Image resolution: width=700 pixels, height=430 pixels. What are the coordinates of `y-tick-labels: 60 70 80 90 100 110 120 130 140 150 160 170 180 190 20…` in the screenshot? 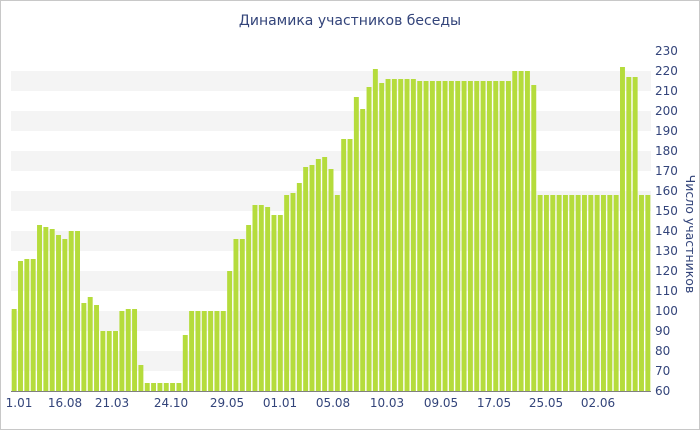 It's located at (666, 221).